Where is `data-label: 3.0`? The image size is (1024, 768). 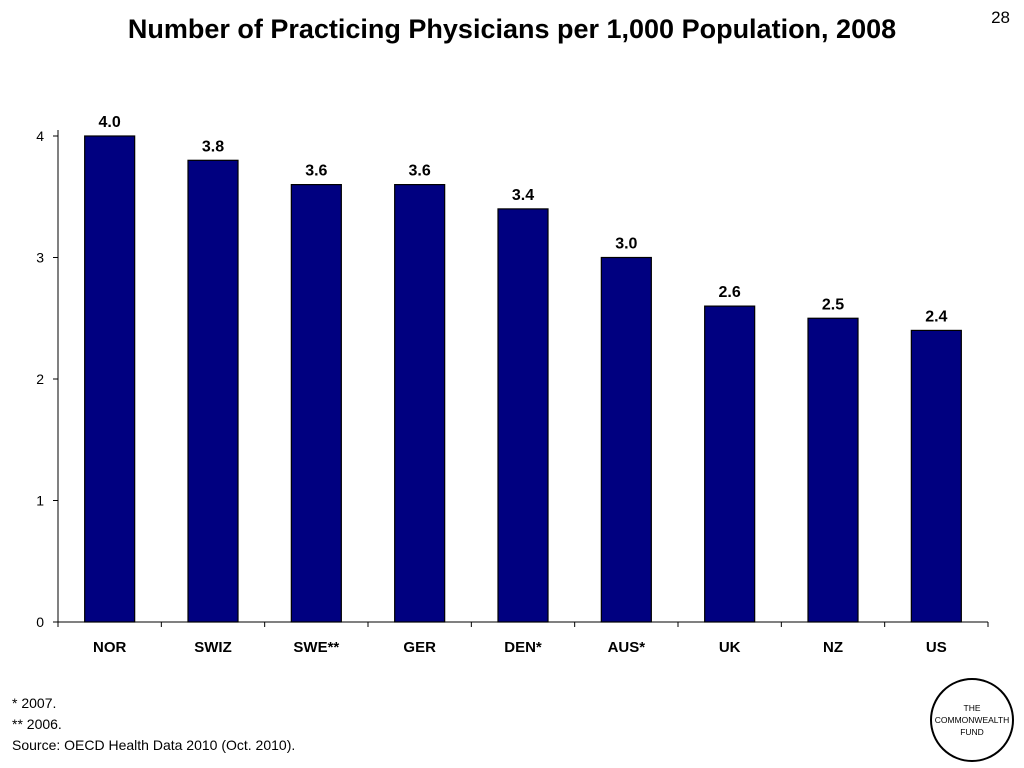
data-label: 3.0 is located at coordinates (626, 244).